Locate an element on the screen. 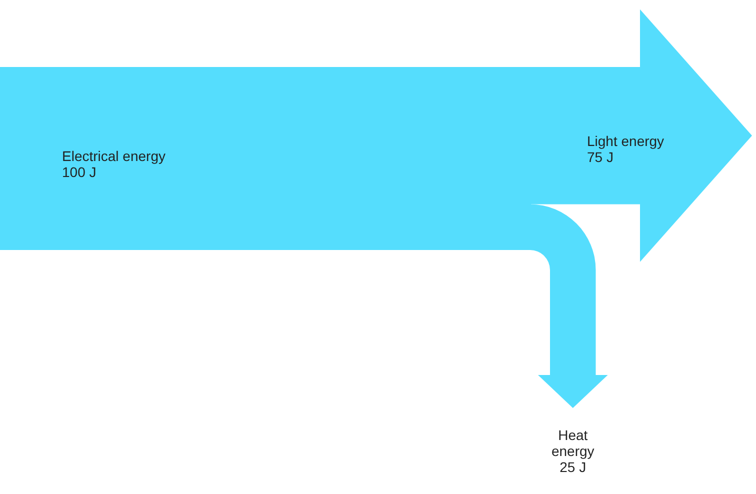  data-label: 100 J is located at coordinates (79, 172).